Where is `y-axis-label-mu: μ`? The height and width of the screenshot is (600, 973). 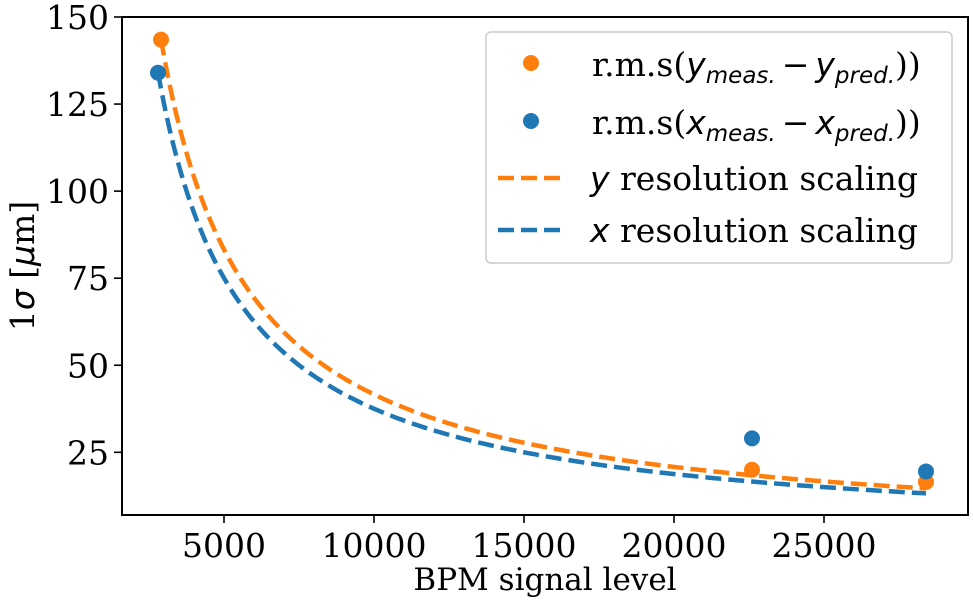 y-axis-label-mu: μ is located at coordinates (22, 256).